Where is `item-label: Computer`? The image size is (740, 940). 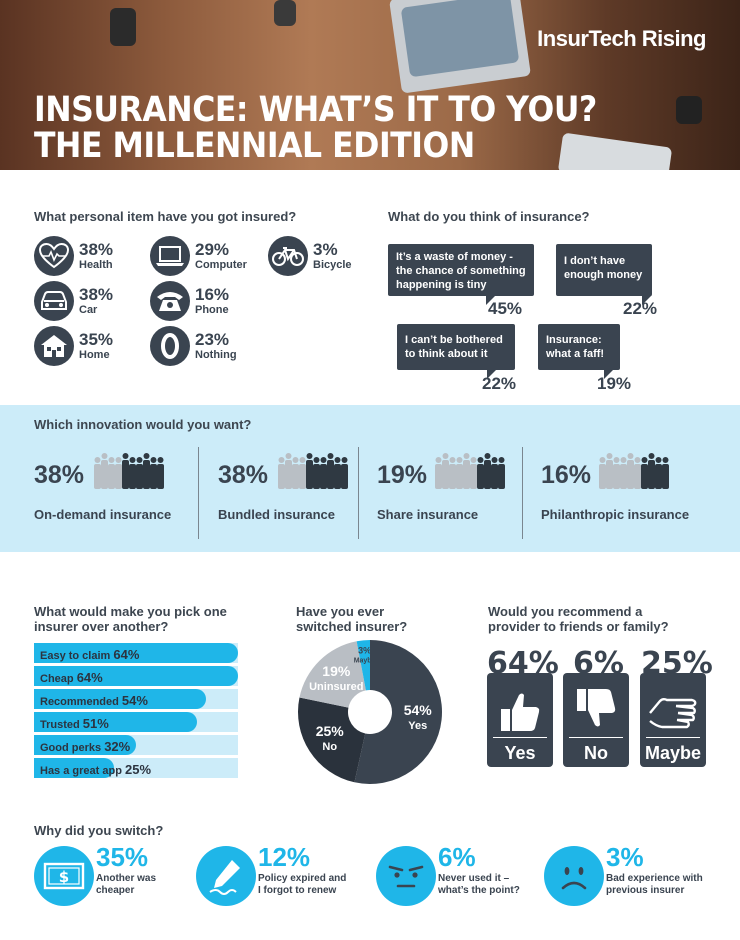 item-label: Computer is located at coordinates (221, 264).